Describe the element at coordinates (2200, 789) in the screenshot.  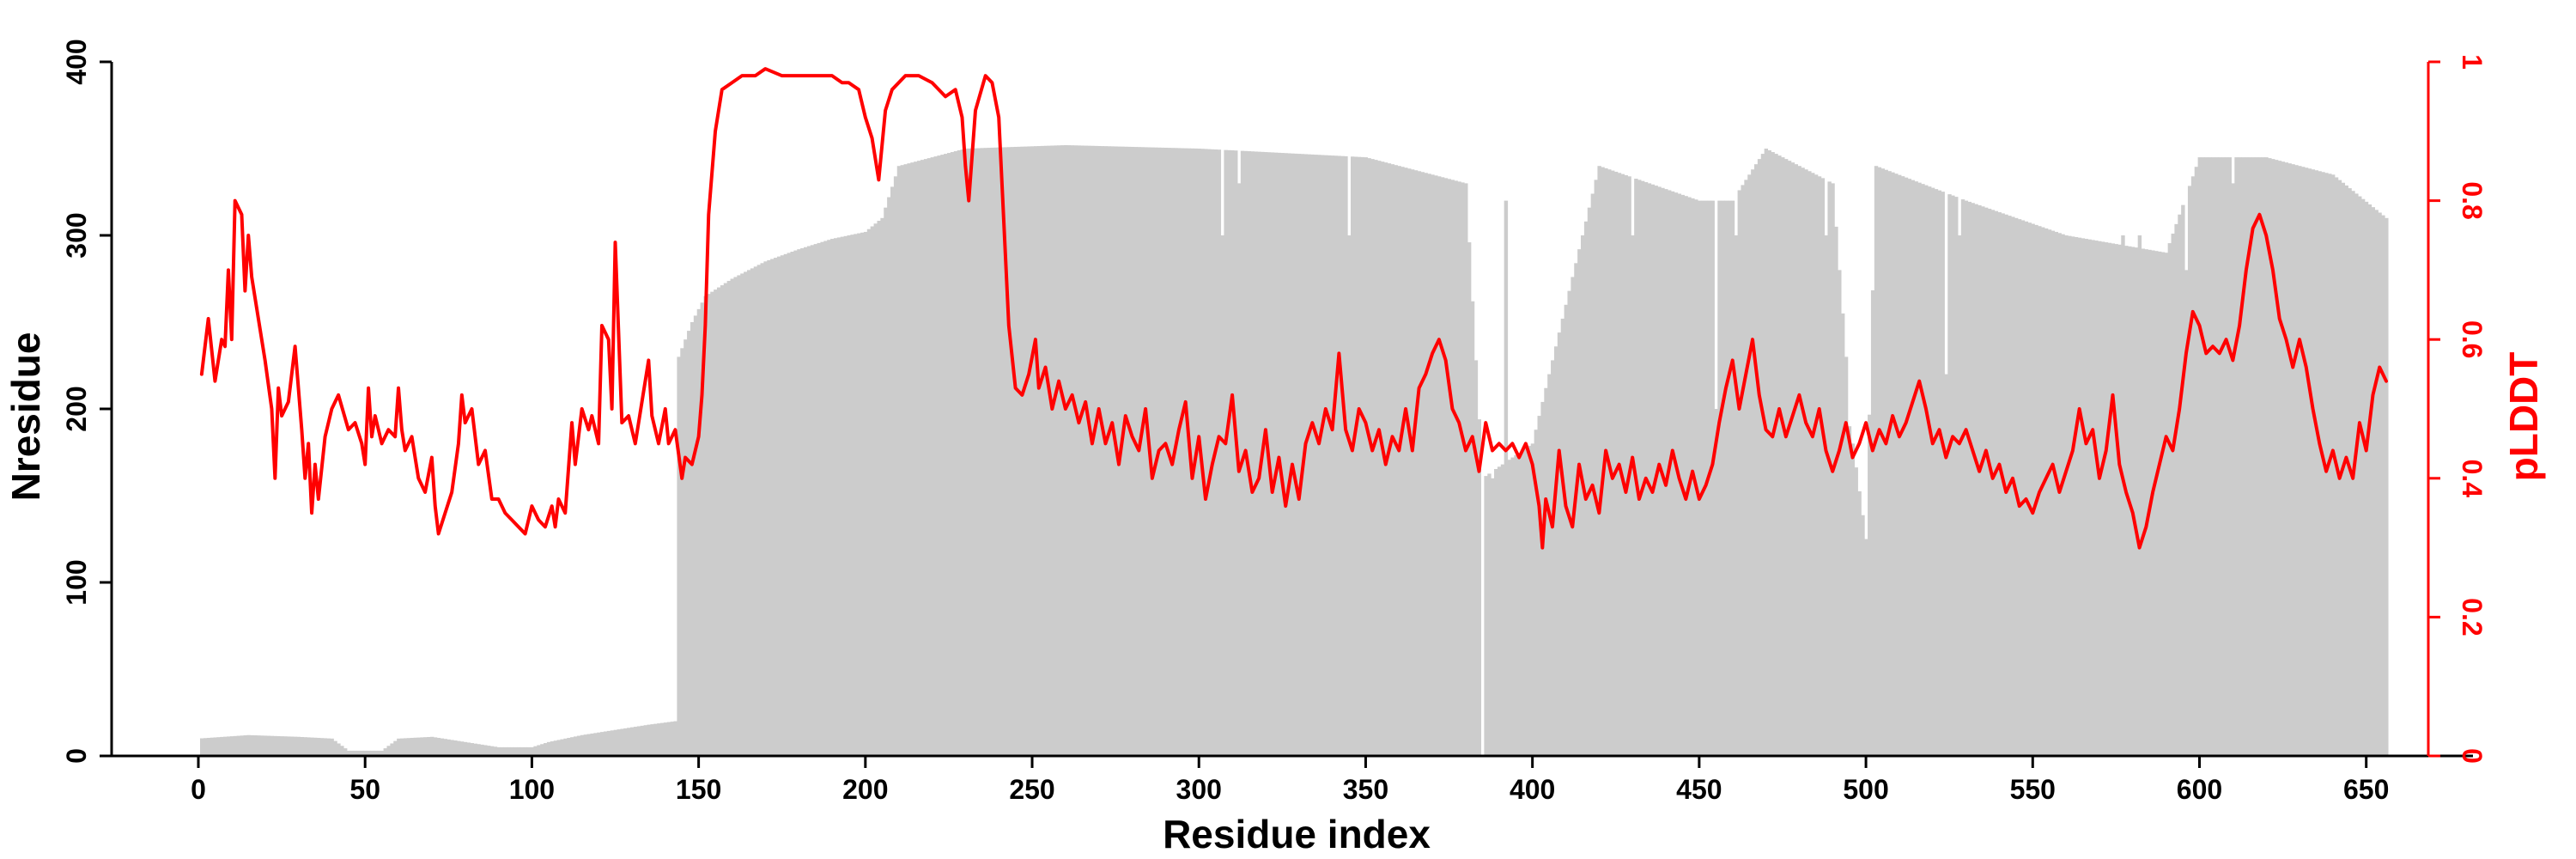
I see `x-tick-label: 600` at that location.